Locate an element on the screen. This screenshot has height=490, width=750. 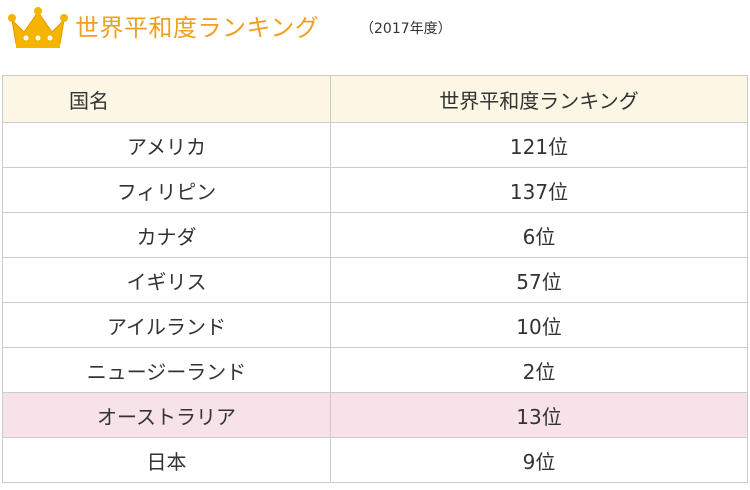
table-row: フィリピン 137位 is located at coordinates (375, 190).